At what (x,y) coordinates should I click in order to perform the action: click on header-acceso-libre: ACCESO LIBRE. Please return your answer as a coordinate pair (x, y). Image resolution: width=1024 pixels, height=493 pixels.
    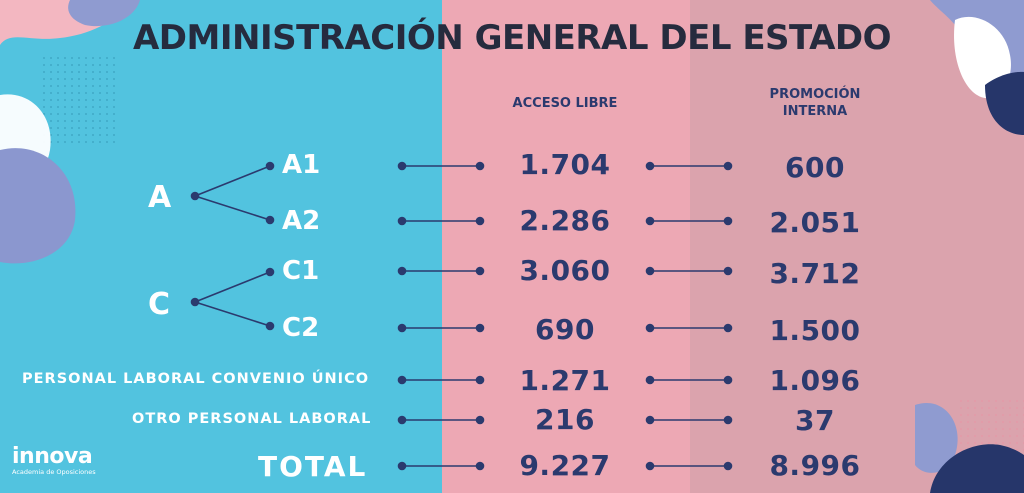
    Looking at the image, I should click on (565, 103).